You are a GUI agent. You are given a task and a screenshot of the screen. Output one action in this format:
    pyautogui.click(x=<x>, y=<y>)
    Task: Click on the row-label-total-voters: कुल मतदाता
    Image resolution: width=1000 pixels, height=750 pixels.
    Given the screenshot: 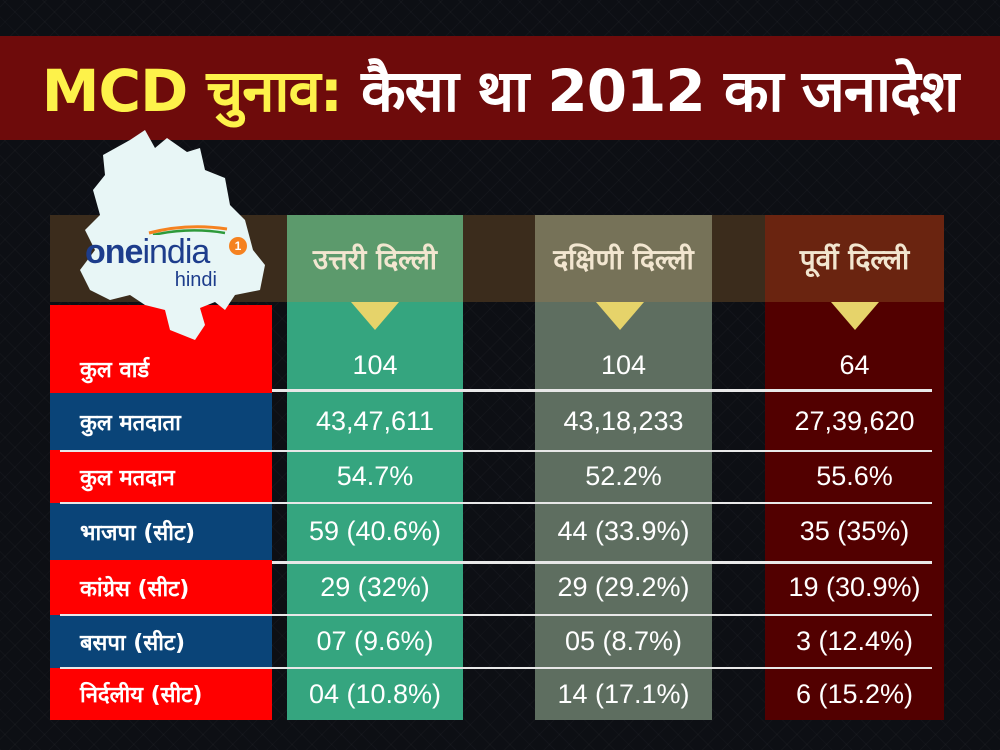 What is the action you would take?
    pyautogui.click(x=161, y=421)
    